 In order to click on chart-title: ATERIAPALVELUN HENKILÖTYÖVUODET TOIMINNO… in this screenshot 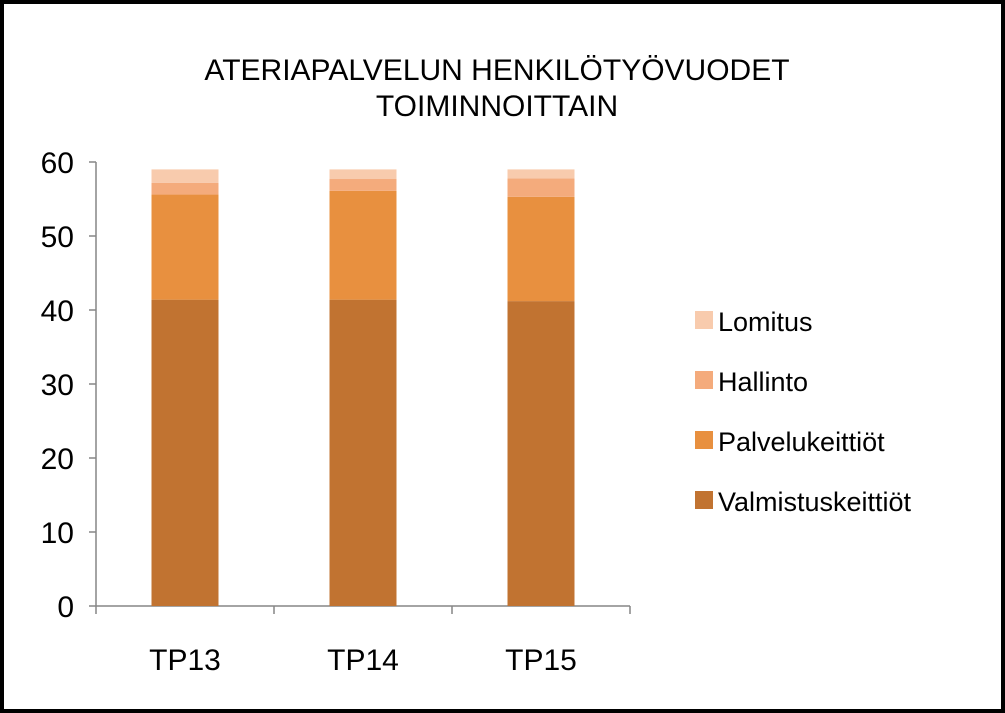, I will do `click(496, 88)`.